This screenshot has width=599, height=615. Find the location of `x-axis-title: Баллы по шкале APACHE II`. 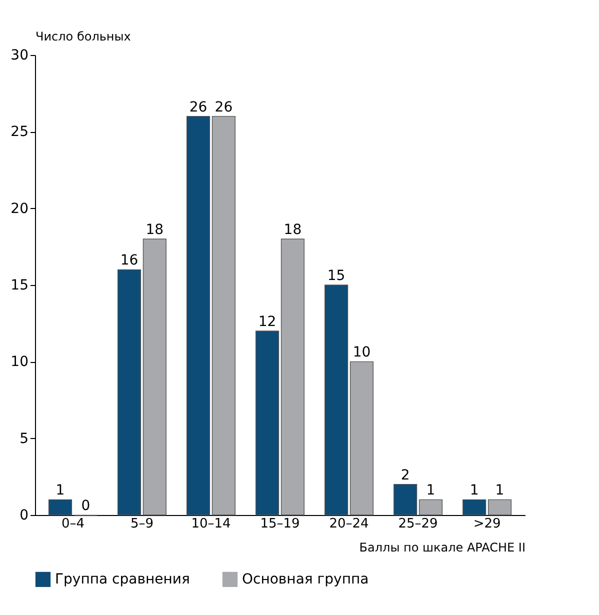

x-axis-title: Баллы по шкале APACHE II is located at coordinates (442, 547).